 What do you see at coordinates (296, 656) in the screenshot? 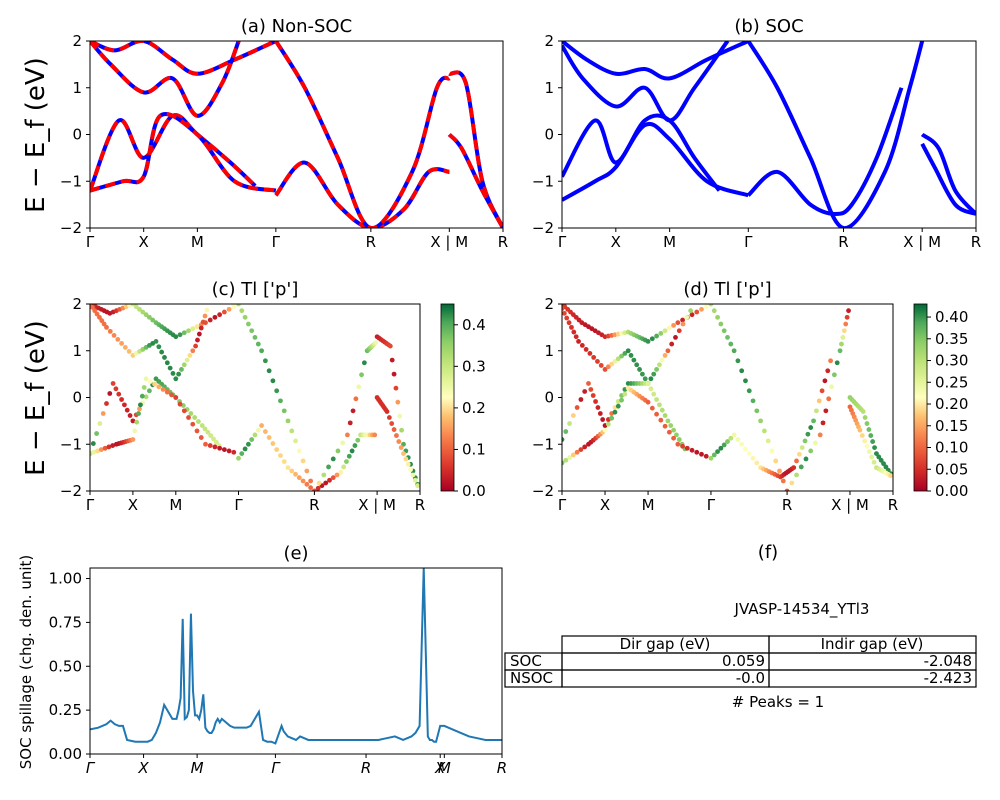
I see `spillage-line` at bounding box center [296, 656].